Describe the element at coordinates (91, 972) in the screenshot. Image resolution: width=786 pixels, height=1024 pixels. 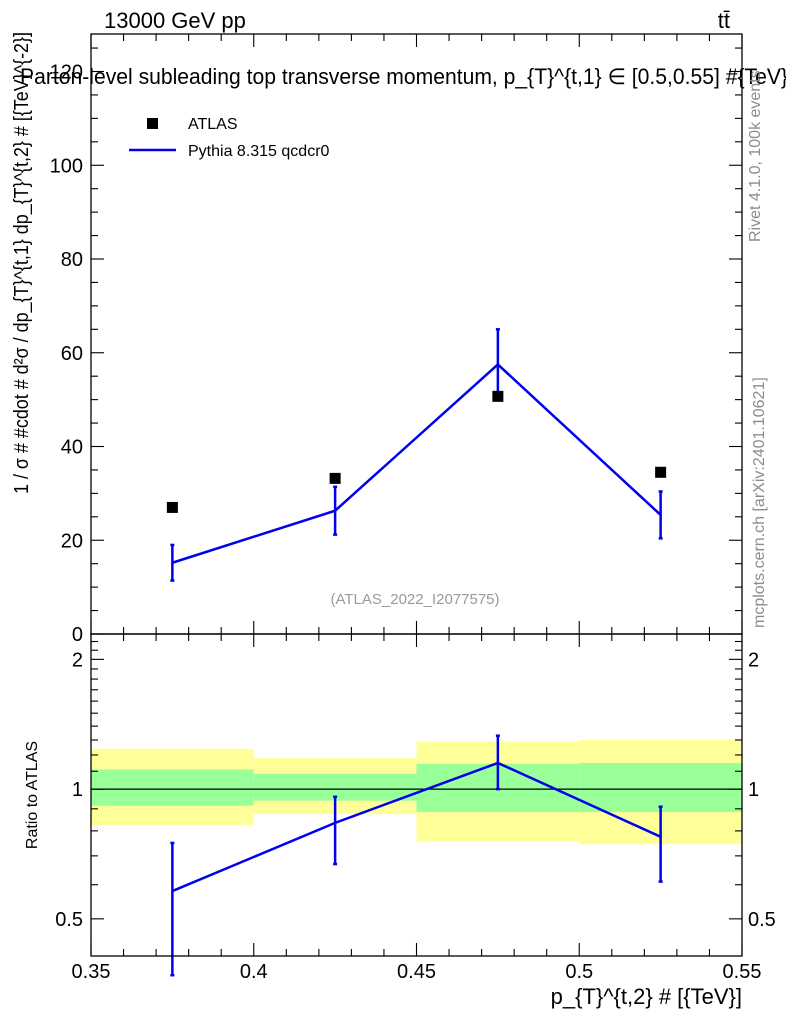
I see `x-tick-label: 0.35` at that location.